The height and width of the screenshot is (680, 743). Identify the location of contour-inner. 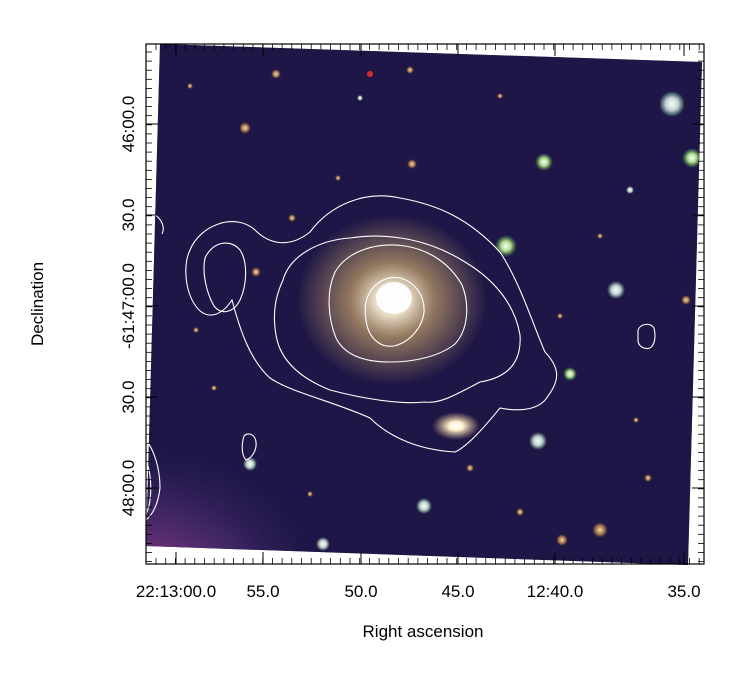
(398, 303).